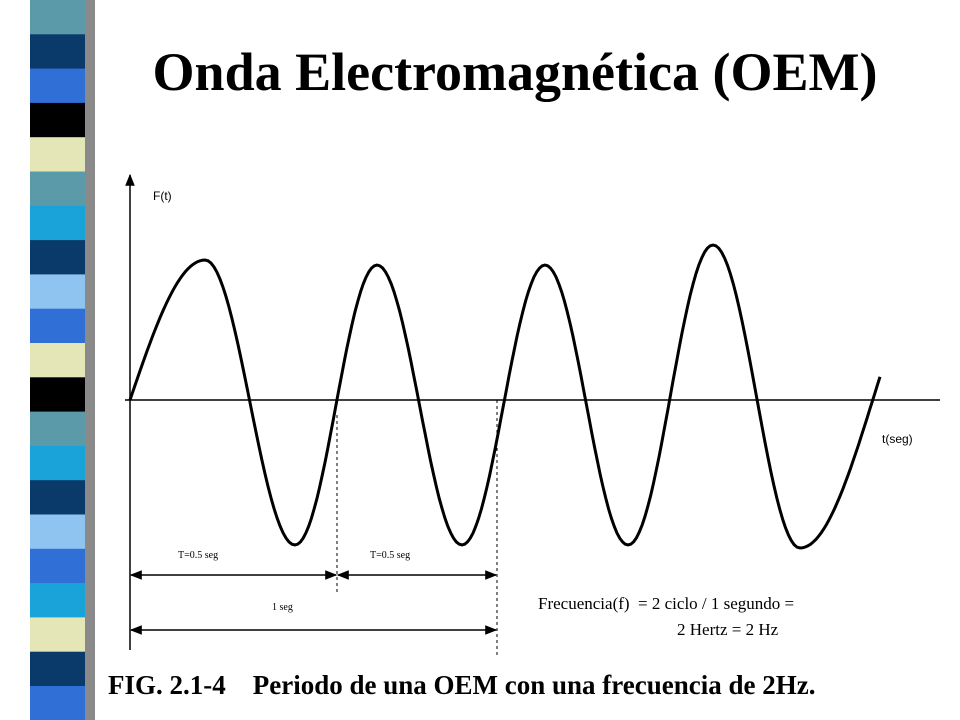 This screenshot has height=720, width=960. I want to click on formula: 2 Hertz = 2 Hz, so click(728, 629).